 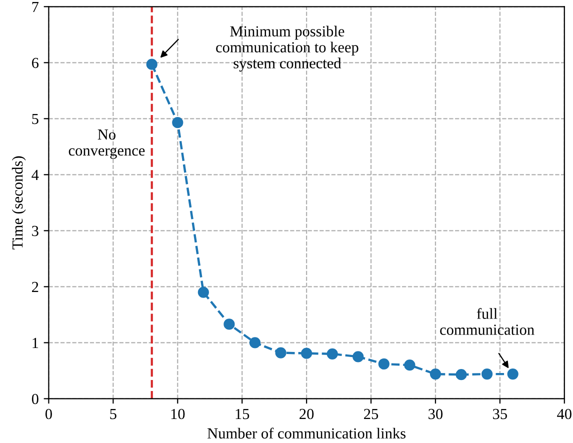 What do you see at coordinates (435, 414) in the screenshot?
I see `x-tick-label: 30` at bounding box center [435, 414].